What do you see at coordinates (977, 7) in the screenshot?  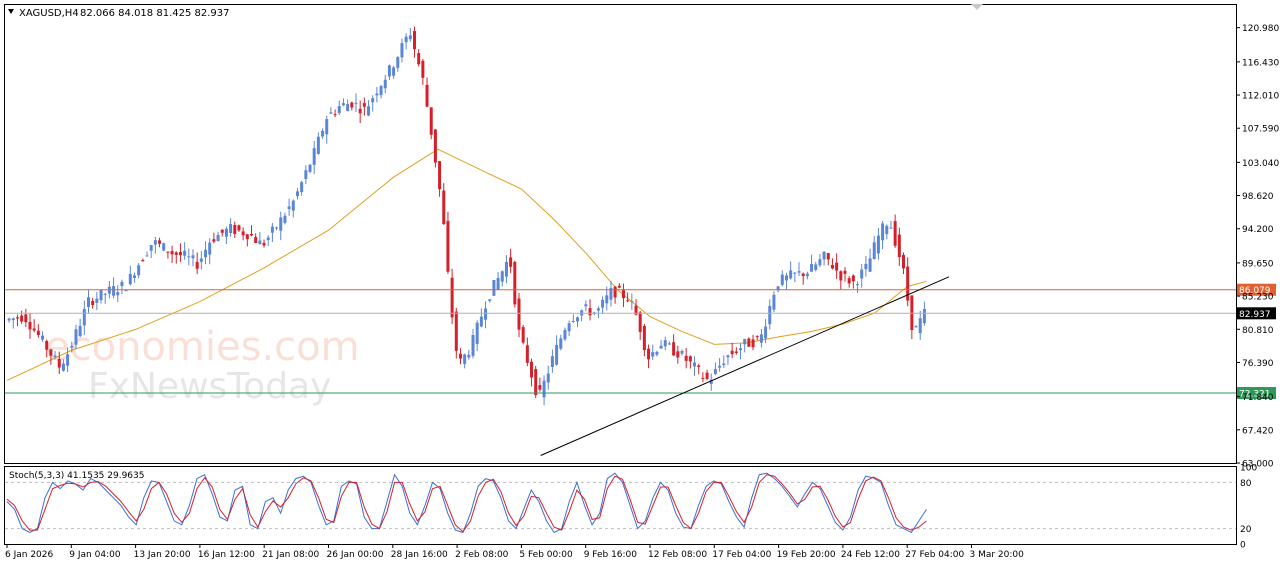 I see `chart-shift-marker-icon` at bounding box center [977, 7].